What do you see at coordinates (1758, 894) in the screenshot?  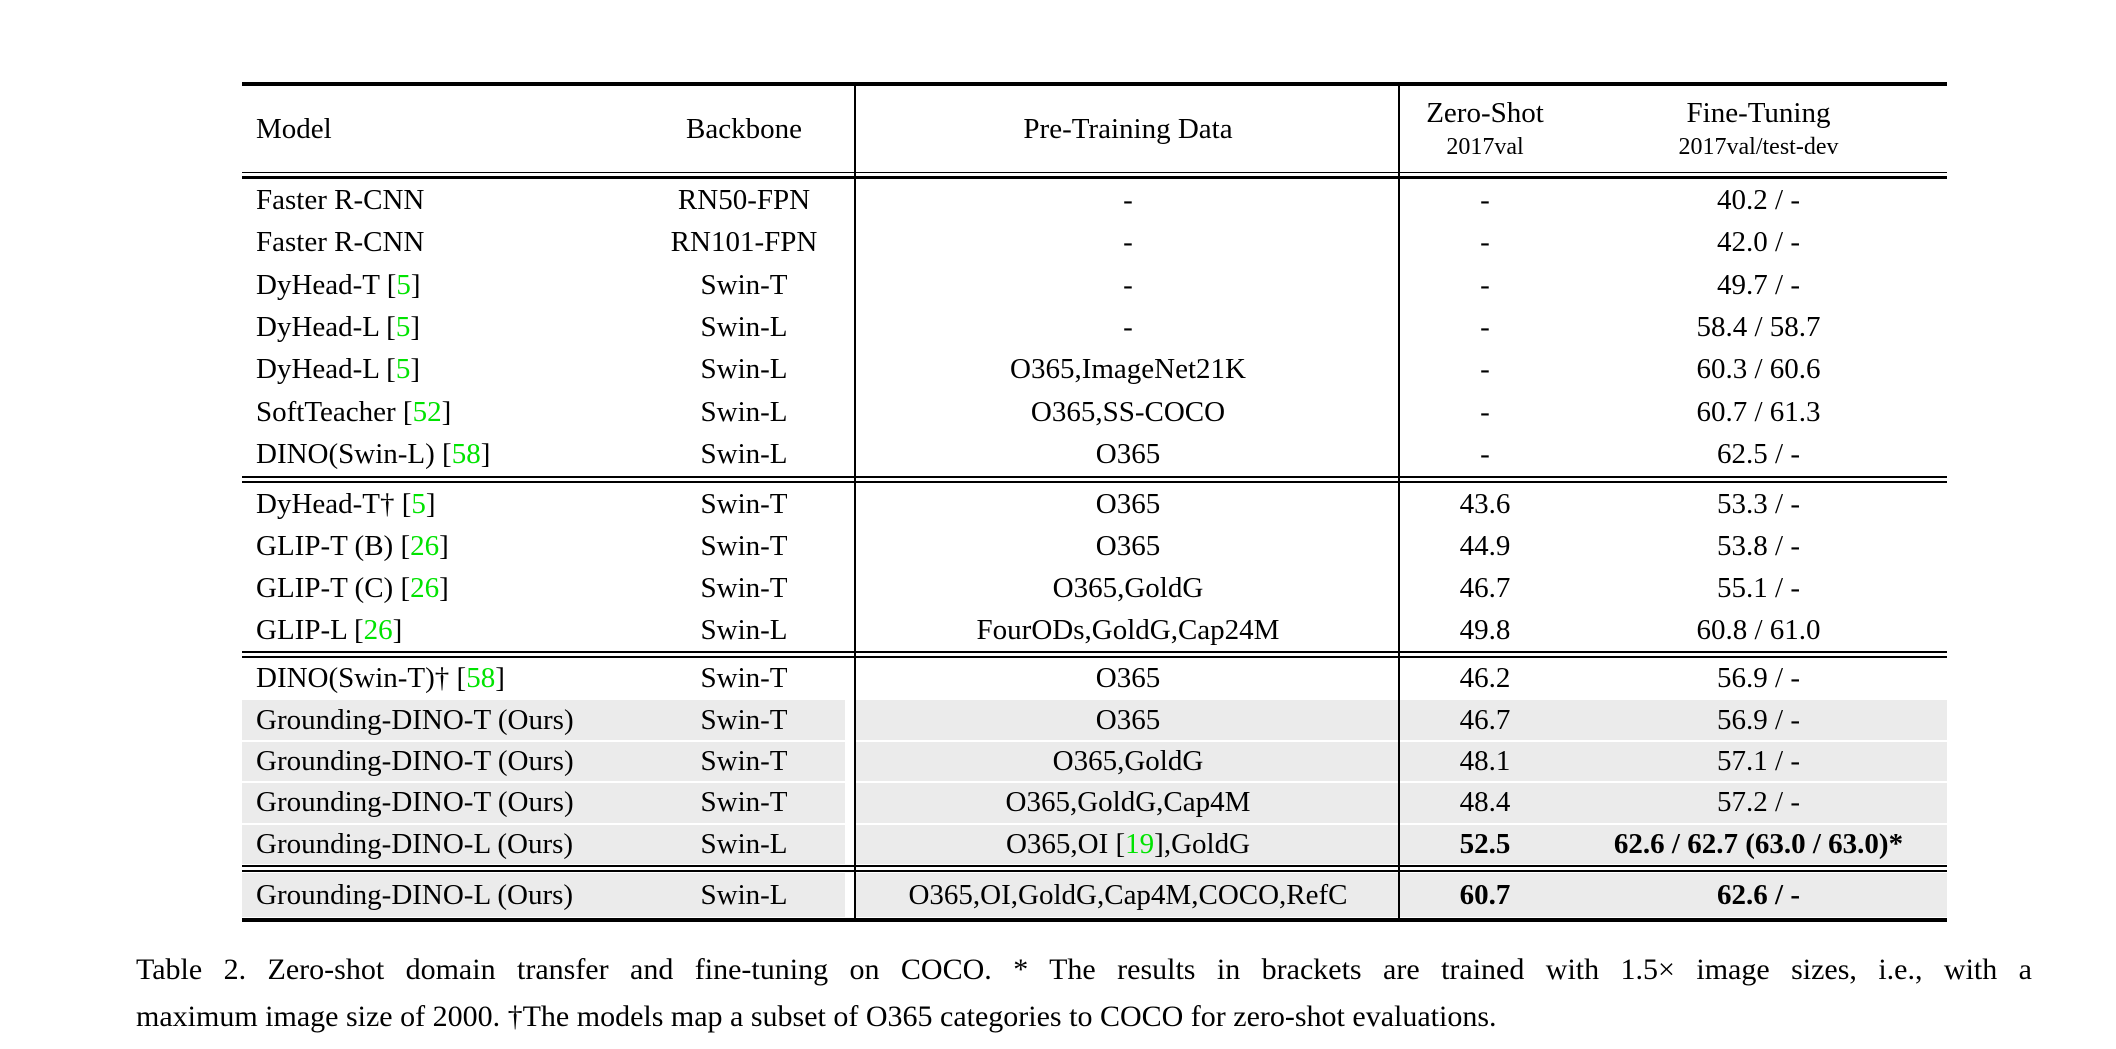 I see `fine-tune-cell: 62.6 / -` at bounding box center [1758, 894].